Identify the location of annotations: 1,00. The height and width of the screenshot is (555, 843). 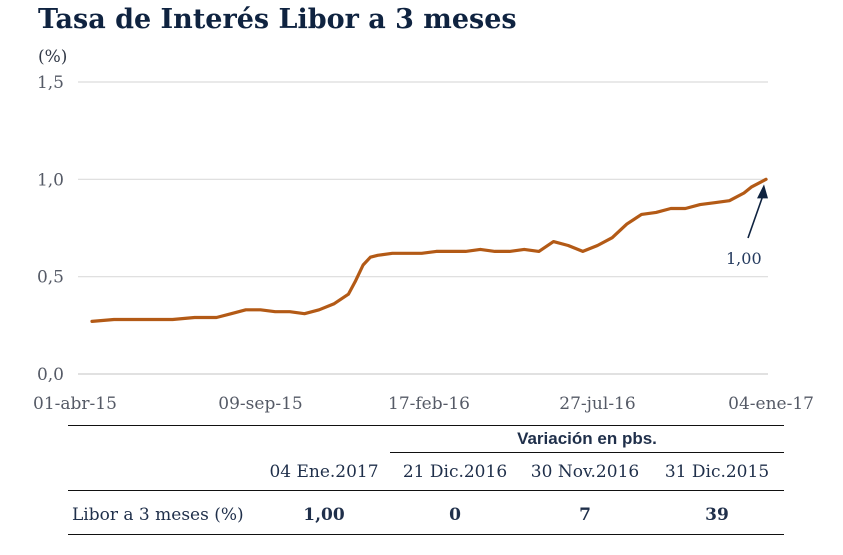
(747, 226).